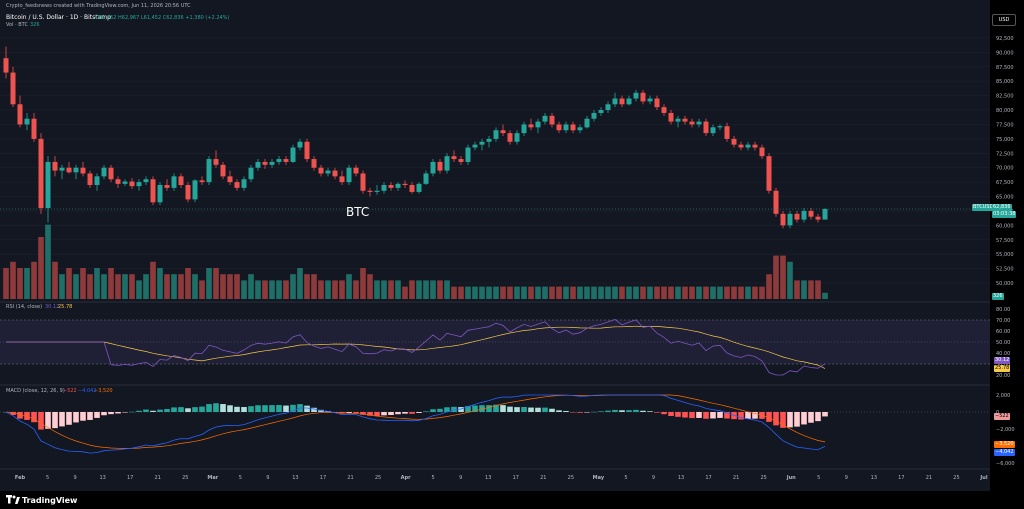 The image size is (1024, 509). What do you see at coordinates (1007, 245) in the screenshot?
I see `axis-background` at bounding box center [1007, 245].